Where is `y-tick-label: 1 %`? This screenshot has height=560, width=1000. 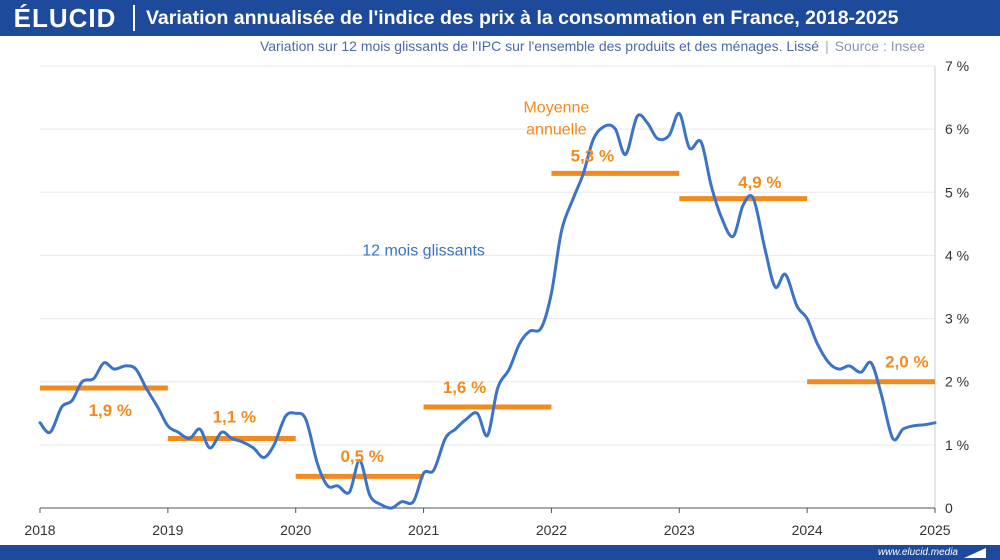
y-tick-label: 1 % is located at coordinates (957, 445).